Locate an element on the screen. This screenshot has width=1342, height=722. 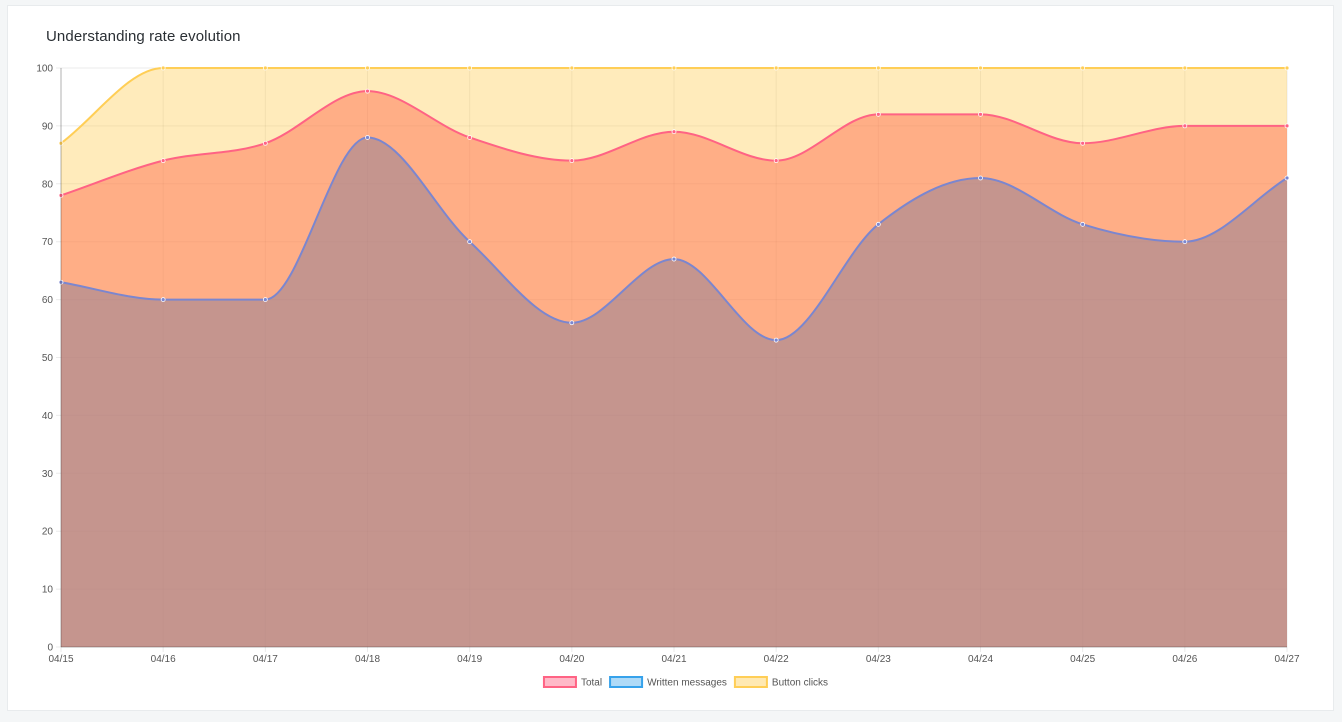
x-tick-label: 04/25 is located at coordinates (1082, 659).